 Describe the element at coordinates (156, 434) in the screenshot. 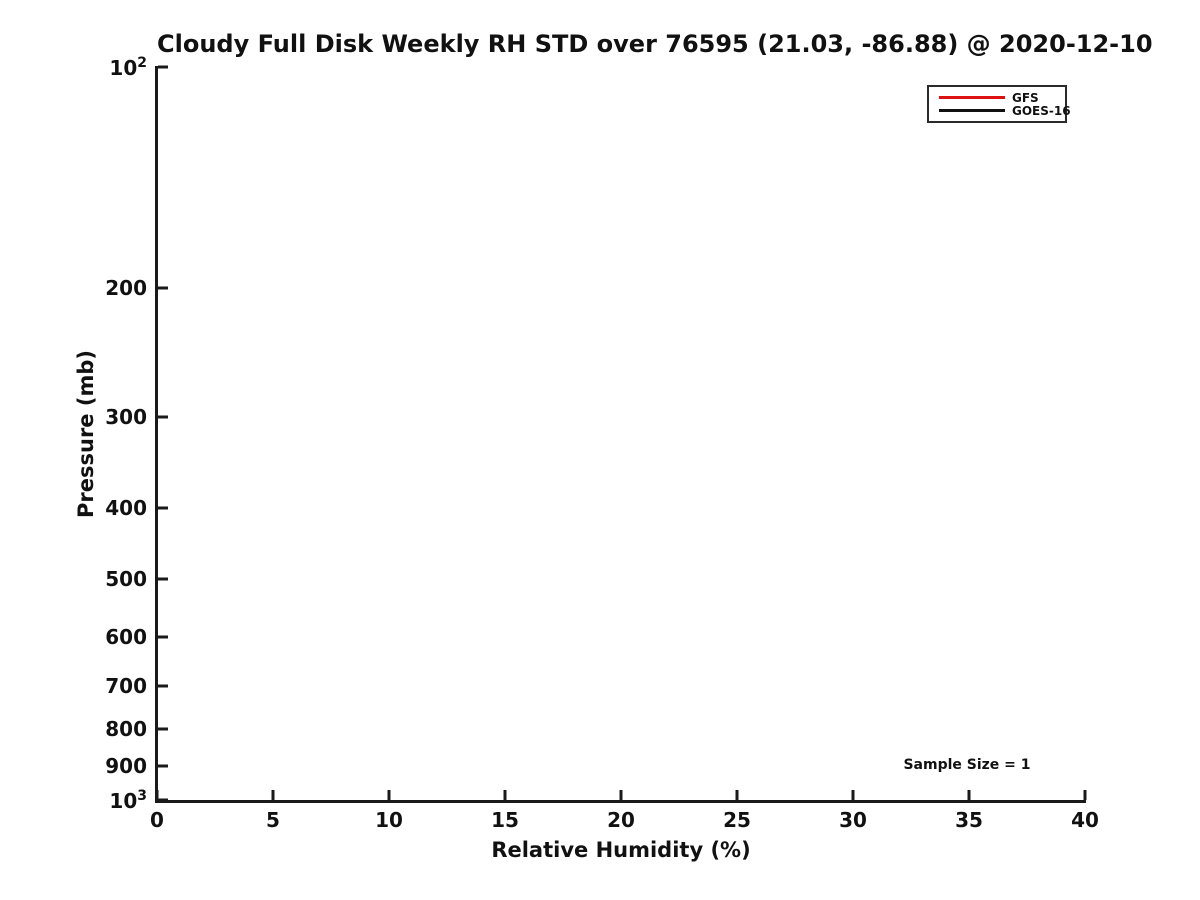

I see `y-axis-spine` at that location.